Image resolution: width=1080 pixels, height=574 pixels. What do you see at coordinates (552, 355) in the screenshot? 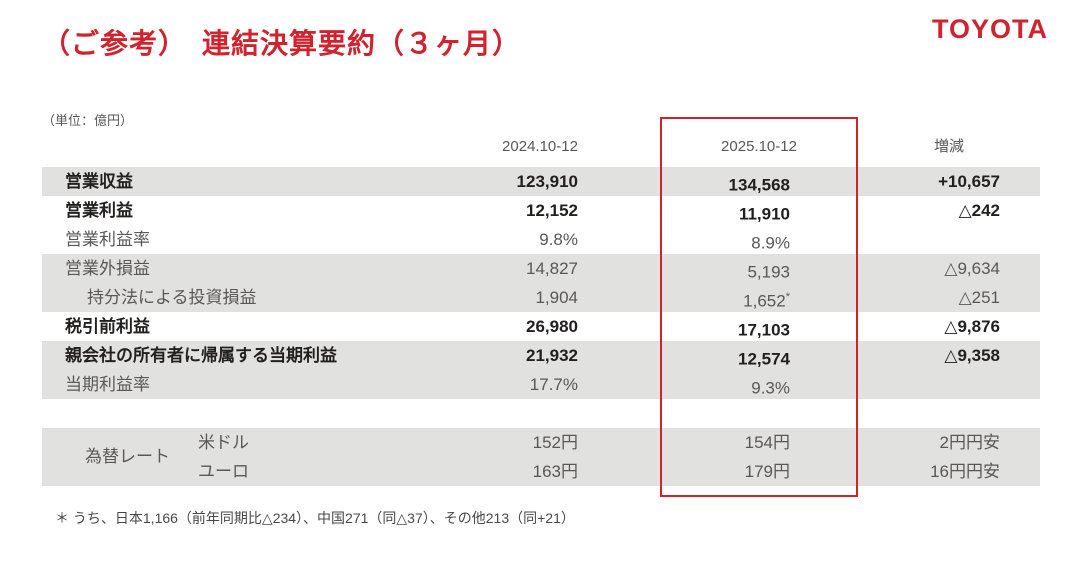
I see `value-2024: 21,932` at bounding box center [552, 355].